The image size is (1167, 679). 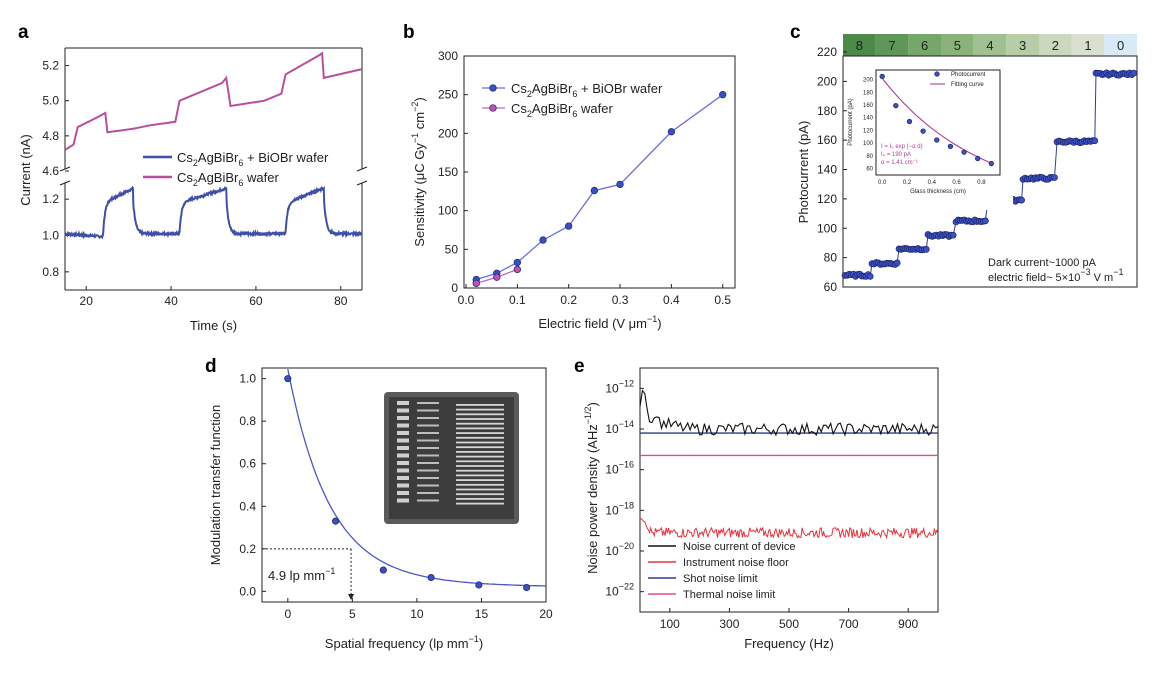 I want to click on y-tick-label: 150, so click(x=448, y=172).